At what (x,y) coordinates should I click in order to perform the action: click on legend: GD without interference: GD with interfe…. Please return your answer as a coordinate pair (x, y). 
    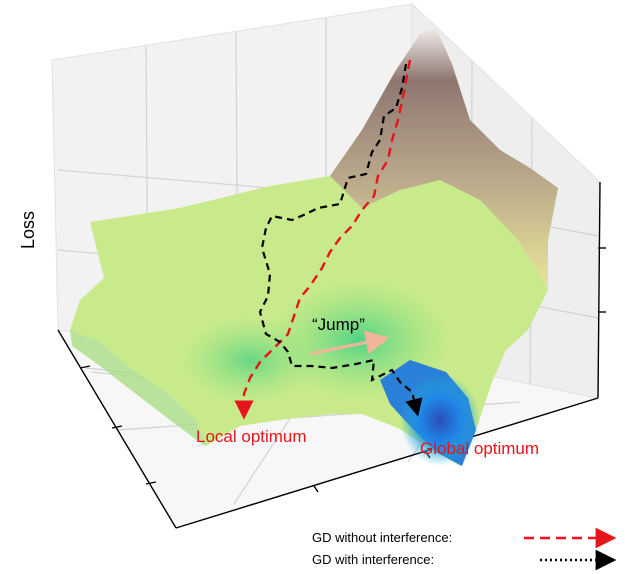
    Looking at the image, I should click on (464, 549).